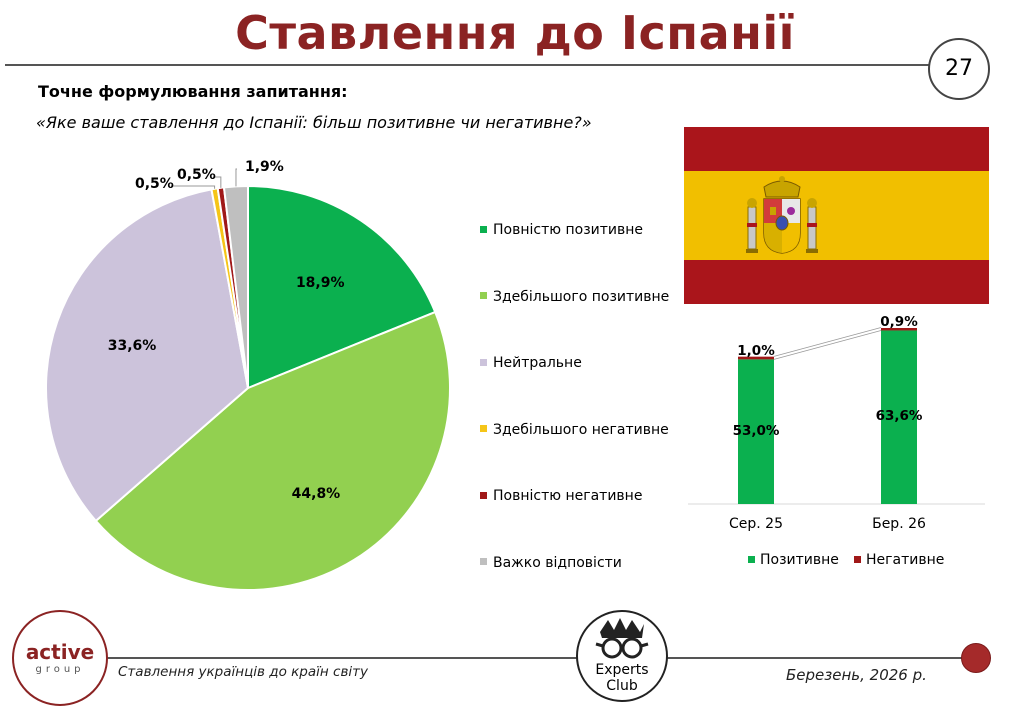  Describe the element at coordinates (196, 175) in the screenshot. I see `pie-value-label-5: 0,5%` at that location.